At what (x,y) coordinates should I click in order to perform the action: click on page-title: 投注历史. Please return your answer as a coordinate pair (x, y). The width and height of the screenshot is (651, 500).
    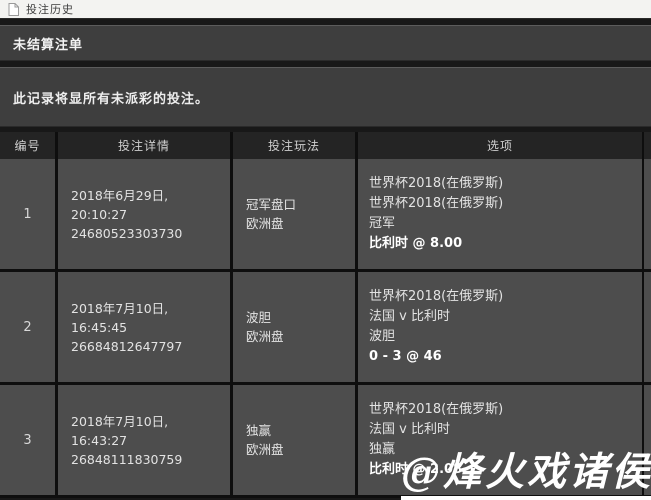
    Looking at the image, I should click on (50, 9).